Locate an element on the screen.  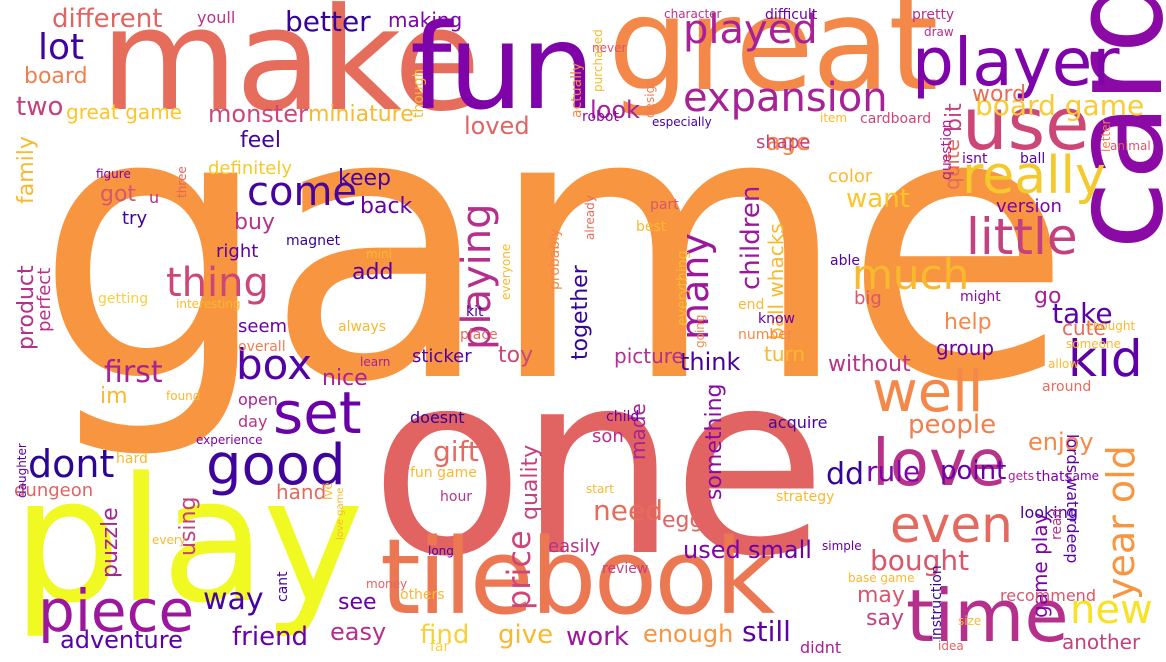
word: recommend is located at coordinates (1048, 595).